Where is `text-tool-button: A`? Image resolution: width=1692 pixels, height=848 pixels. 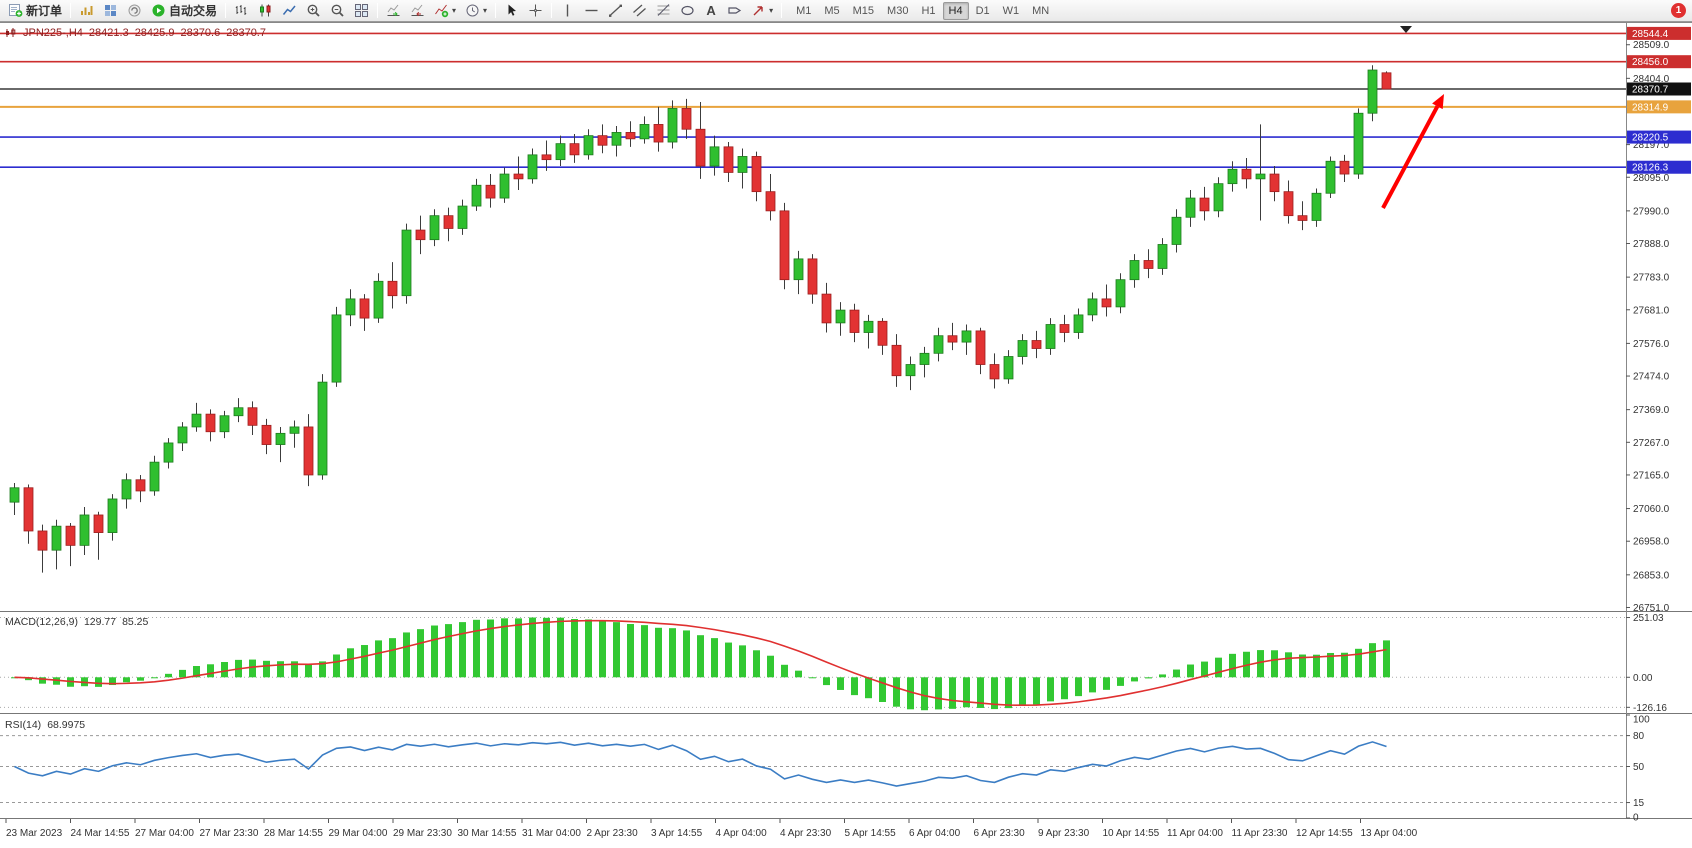
text-tool-button: A is located at coordinates (711, 11).